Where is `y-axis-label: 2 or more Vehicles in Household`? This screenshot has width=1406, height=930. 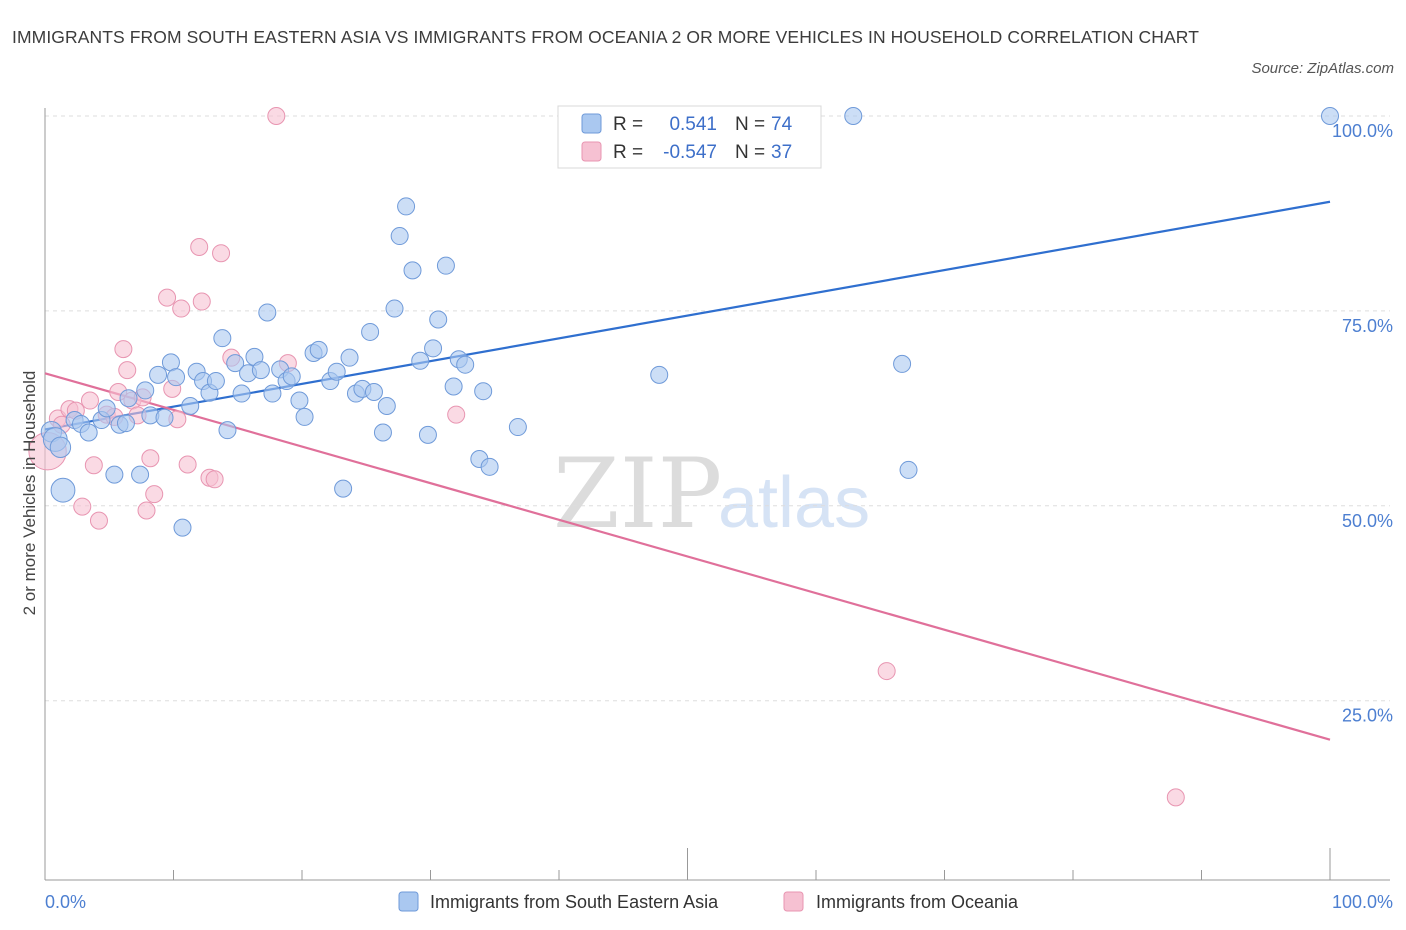 y-axis-label: 2 or more Vehicles in Household is located at coordinates (29, 493).